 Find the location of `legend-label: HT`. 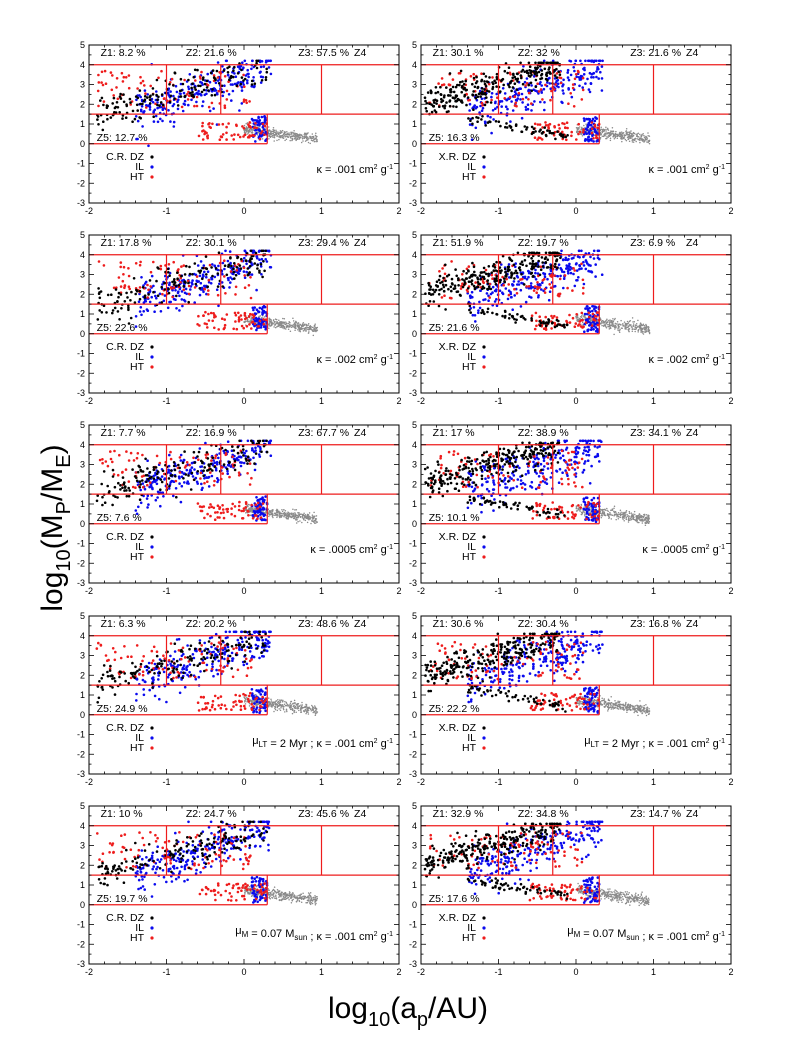

legend-label: HT is located at coordinates (137, 367).